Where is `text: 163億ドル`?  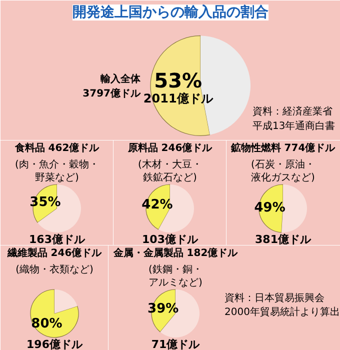 text: 163億ドル is located at coordinates (57, 239).